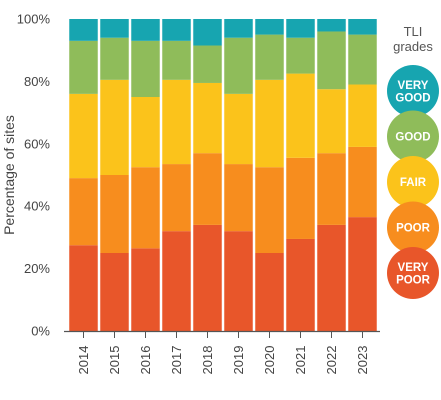 The height and width of the screenshot is (400, 441). What do you see at coordinates (331, 360) in the screenshot?
I see `x-tick-label: 2022` at bounding box center [331, 360].